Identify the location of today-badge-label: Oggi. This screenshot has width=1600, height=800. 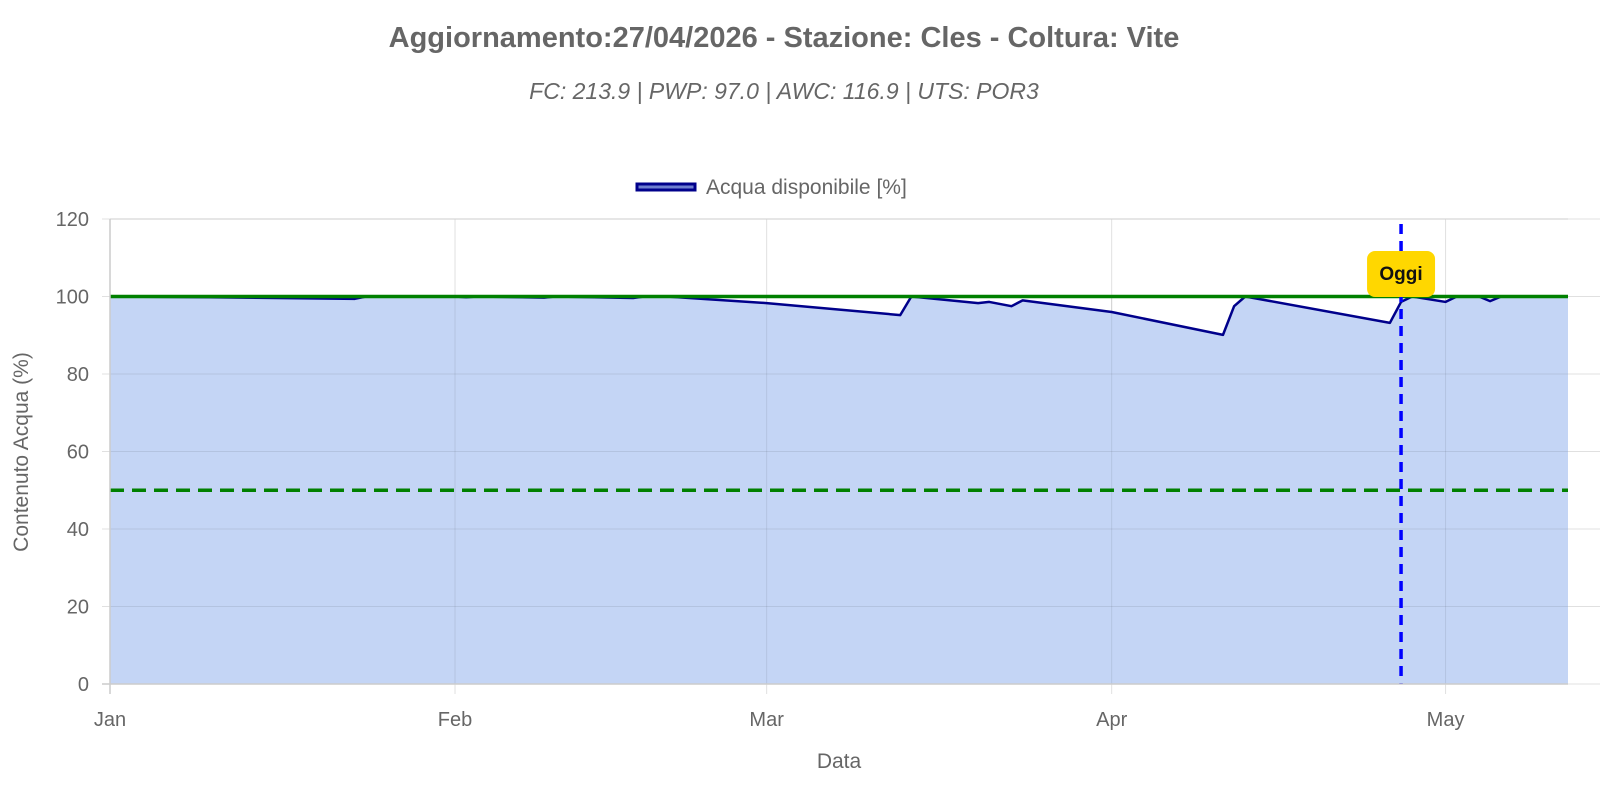
(1400, 274).